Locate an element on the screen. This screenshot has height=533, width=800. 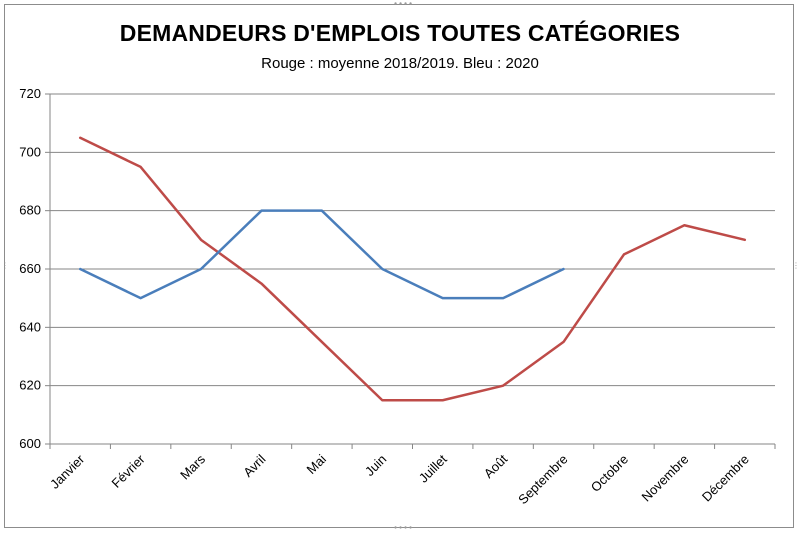
x-tick-label: Septembre is located at coordinates (543, 480).